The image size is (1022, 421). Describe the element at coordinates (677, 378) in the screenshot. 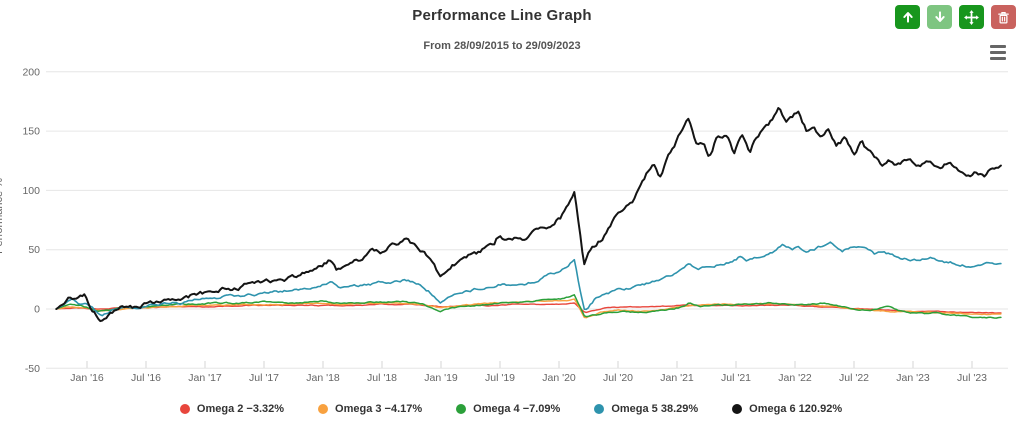

I see `x-axis-label: Jan '21` at that location.